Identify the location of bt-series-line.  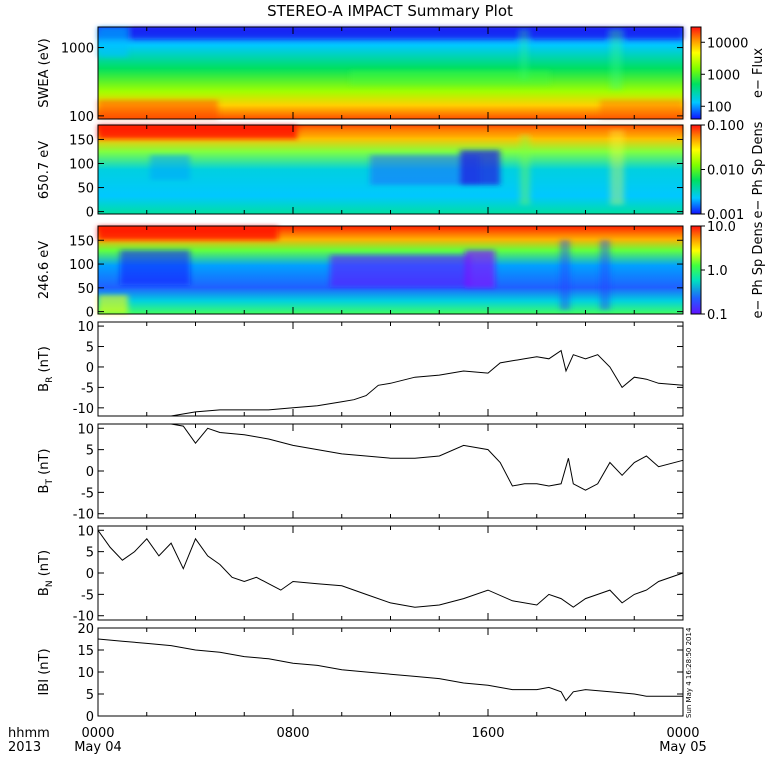
(391, 457).